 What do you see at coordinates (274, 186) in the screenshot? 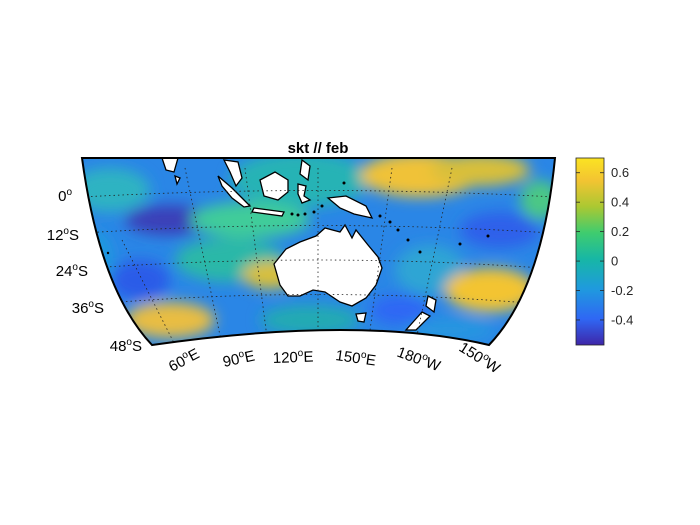
I see `borneo` at bounding box center [274, 186].